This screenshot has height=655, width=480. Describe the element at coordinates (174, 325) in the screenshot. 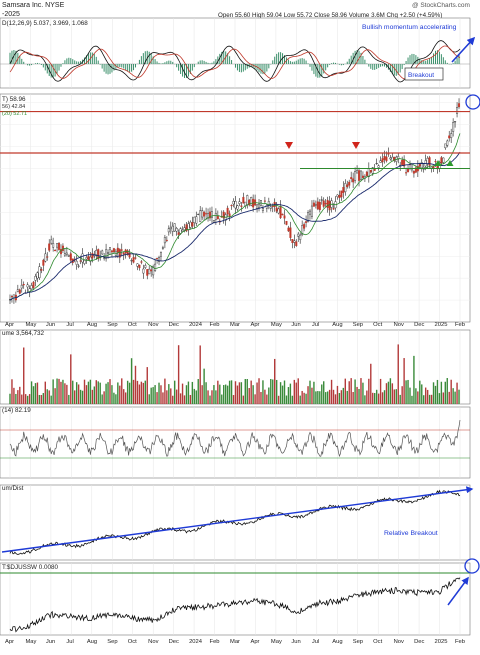

I see `x-tick-label: Dec` at that location.